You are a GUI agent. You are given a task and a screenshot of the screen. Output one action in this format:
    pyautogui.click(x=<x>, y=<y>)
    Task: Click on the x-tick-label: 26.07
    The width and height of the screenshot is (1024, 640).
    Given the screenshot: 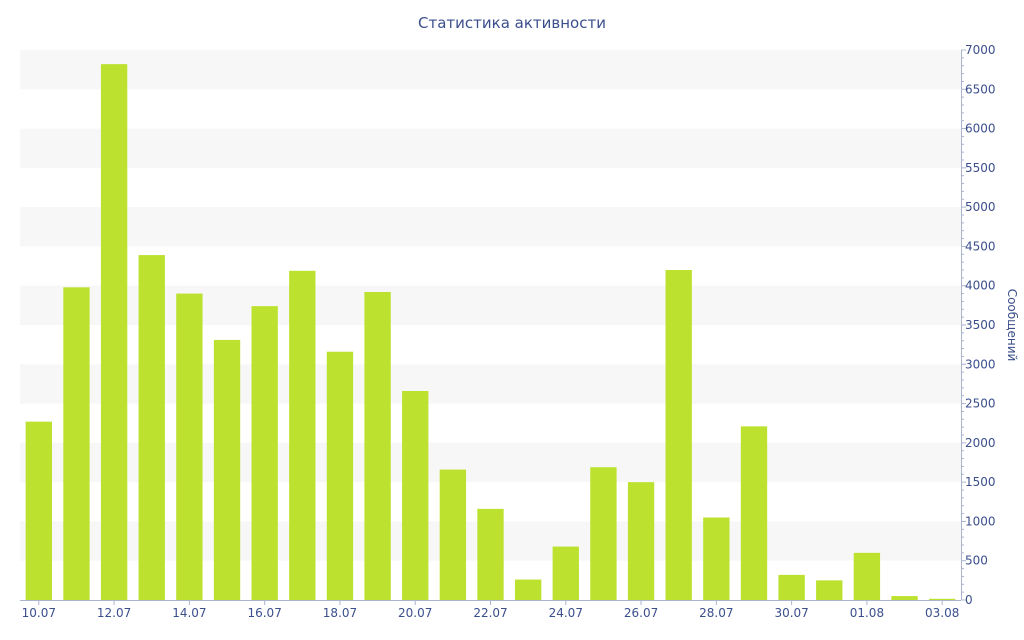 What is the action you would take?
    pyautogui.click(x=641, y=613)
    